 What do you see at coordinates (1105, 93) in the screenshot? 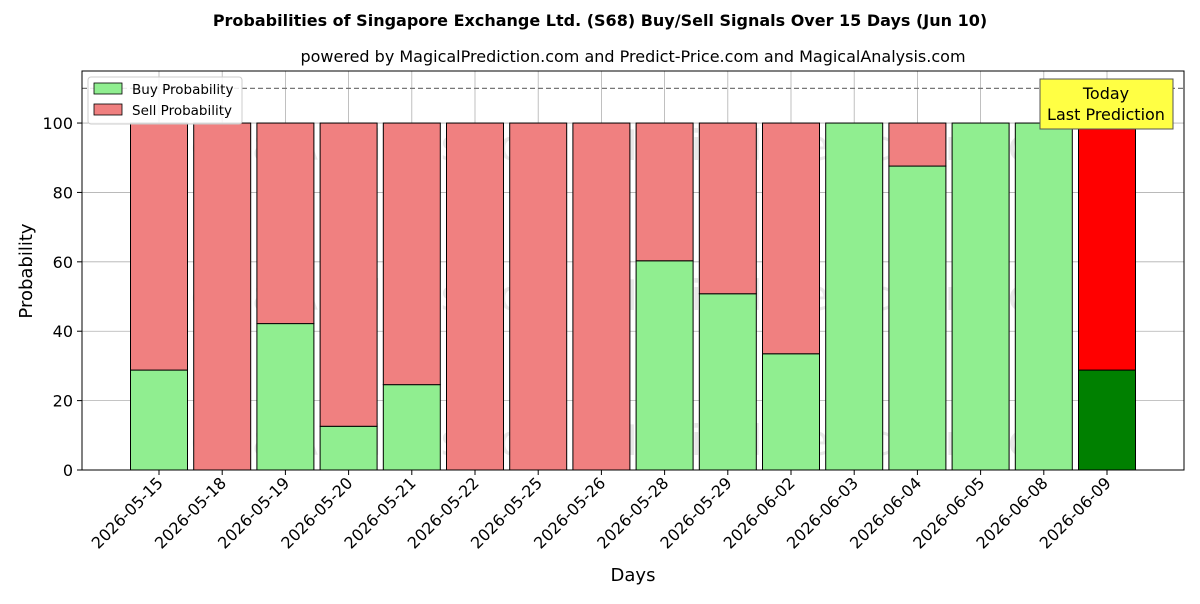
I see `today-label: Today` at bounding box center [1105, 93].